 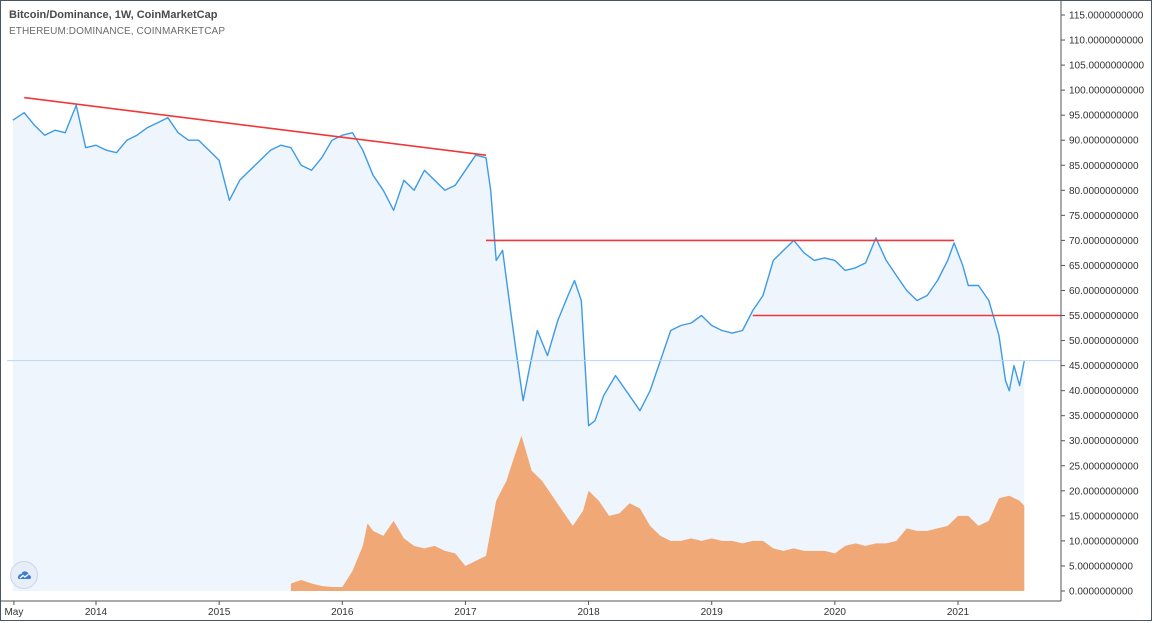 I want to click on y-tick-label: 5.0000000000, so click(x=1101, y=566).